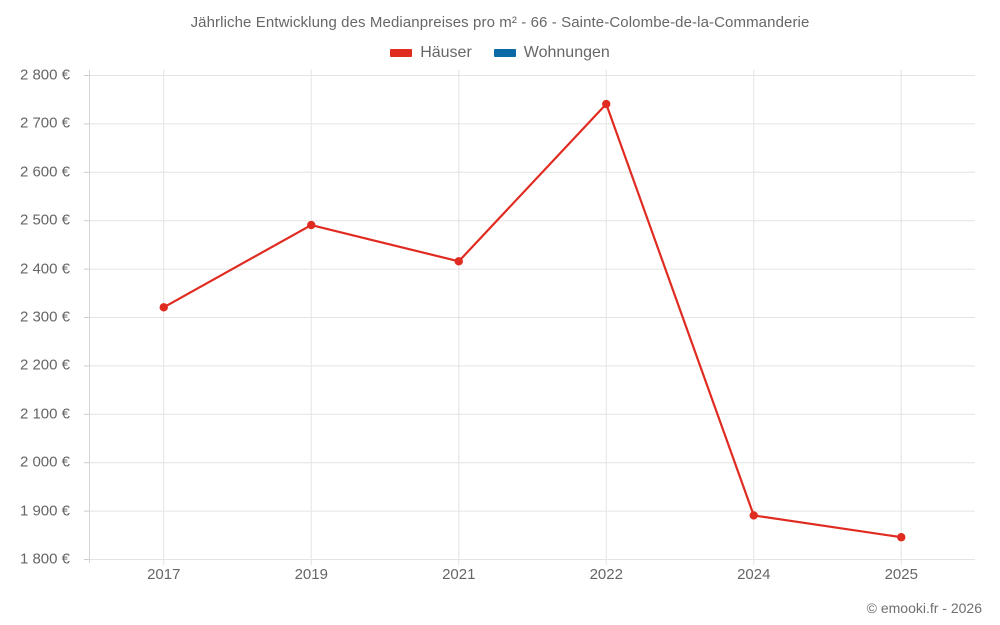 The image size is (1000, 625). I want to click on x-axis-tick-label: 2022, so click(606, 574).